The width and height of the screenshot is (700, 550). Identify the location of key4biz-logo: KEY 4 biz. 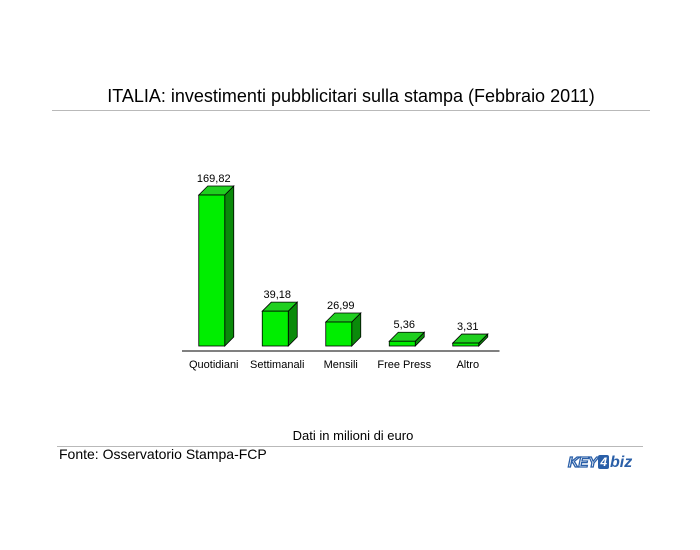
(605, 463).